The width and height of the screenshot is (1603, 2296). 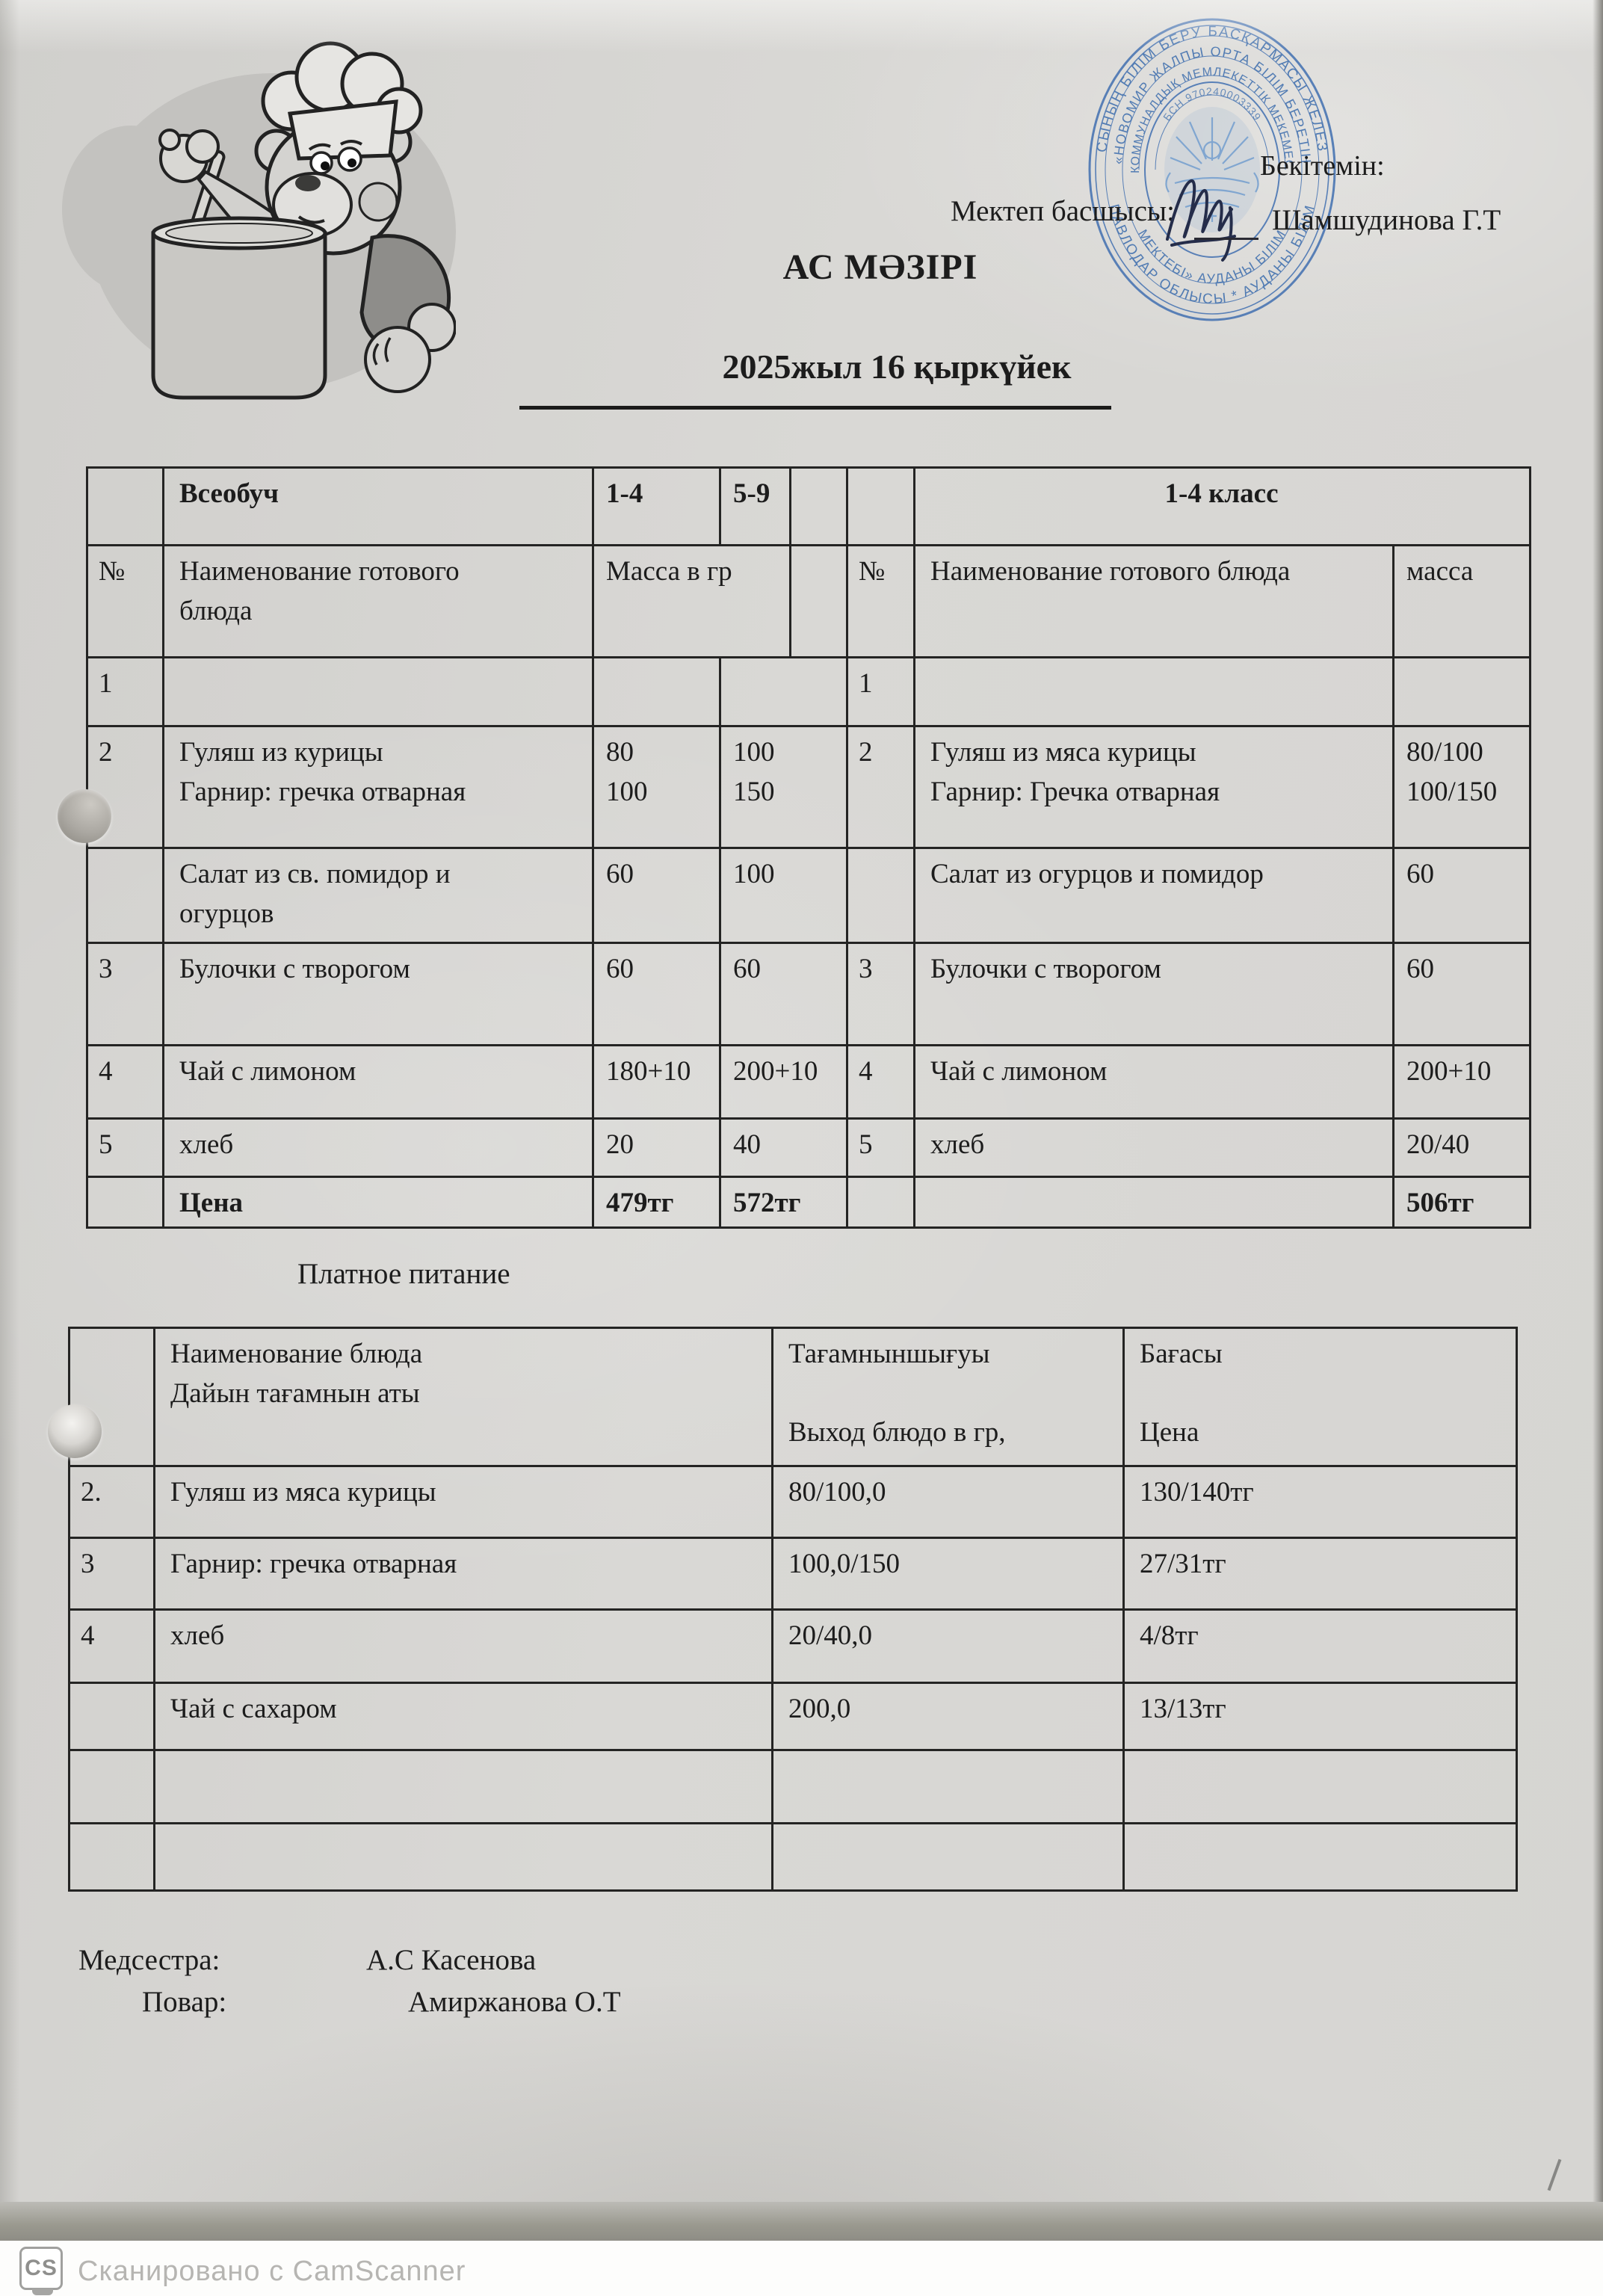 I want to click on dish-name-header: Наименование блюда Дайын тағамнын аты, so click(x=463, y=1397).